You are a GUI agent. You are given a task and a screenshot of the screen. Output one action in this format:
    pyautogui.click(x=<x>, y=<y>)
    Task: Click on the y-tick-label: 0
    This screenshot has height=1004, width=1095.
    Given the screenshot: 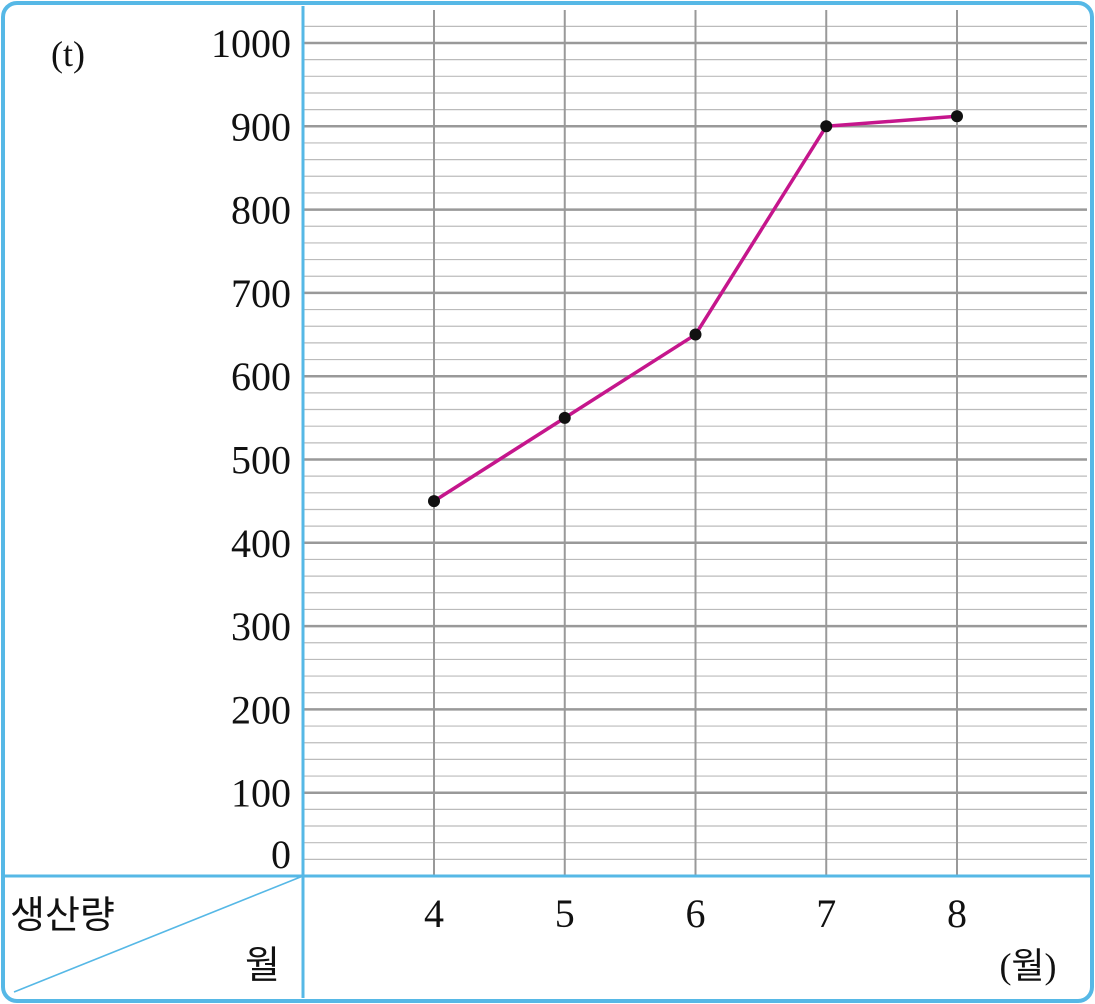 What is the action you would take?
    pyautogui.click(x=281, y=854)
    